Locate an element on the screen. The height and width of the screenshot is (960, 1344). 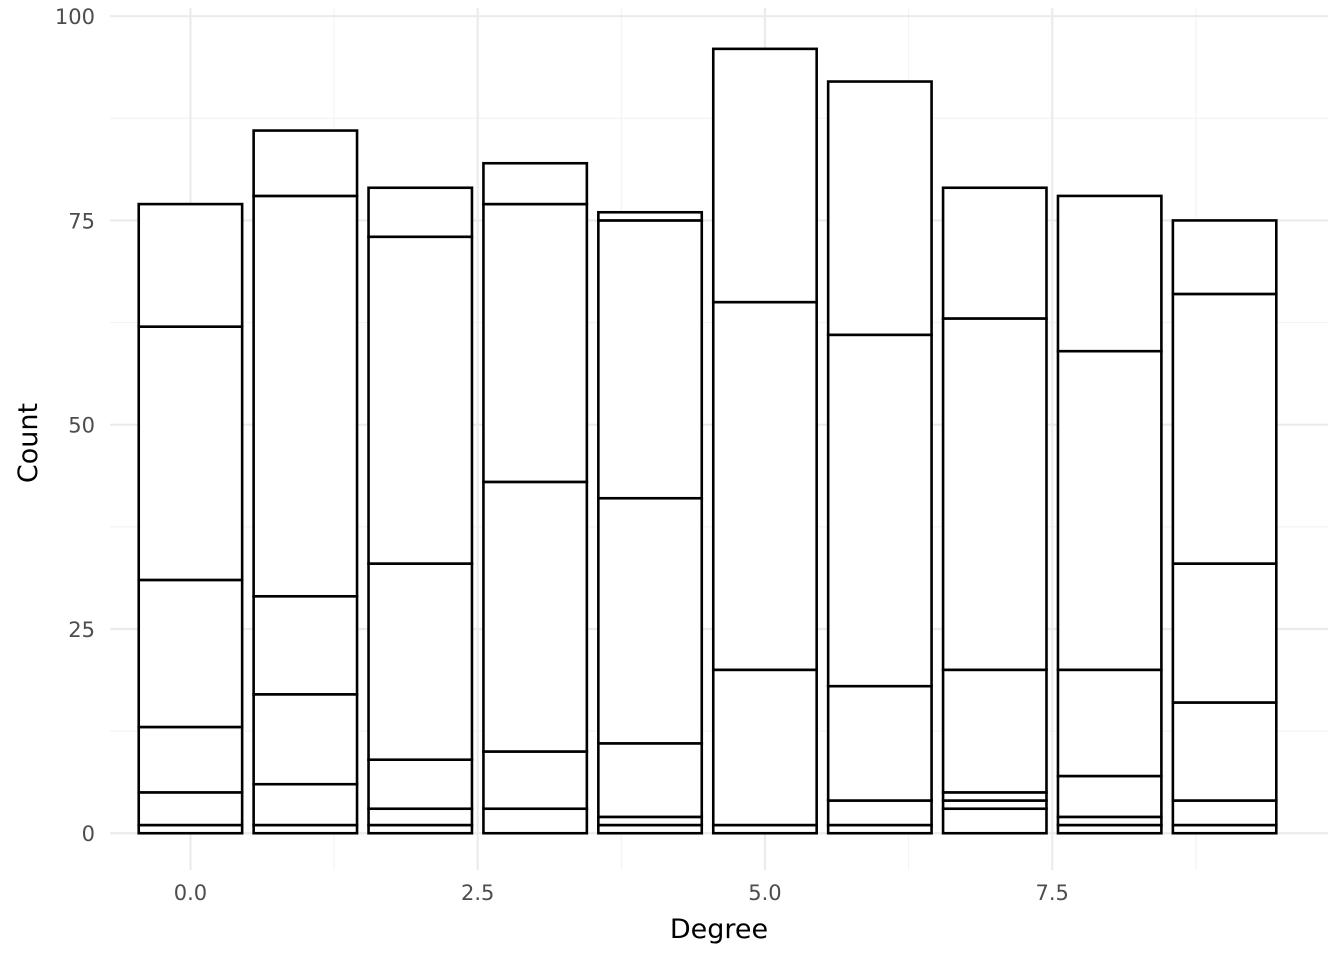
y-tick-label: 75 is located at coordinates (81, 221).